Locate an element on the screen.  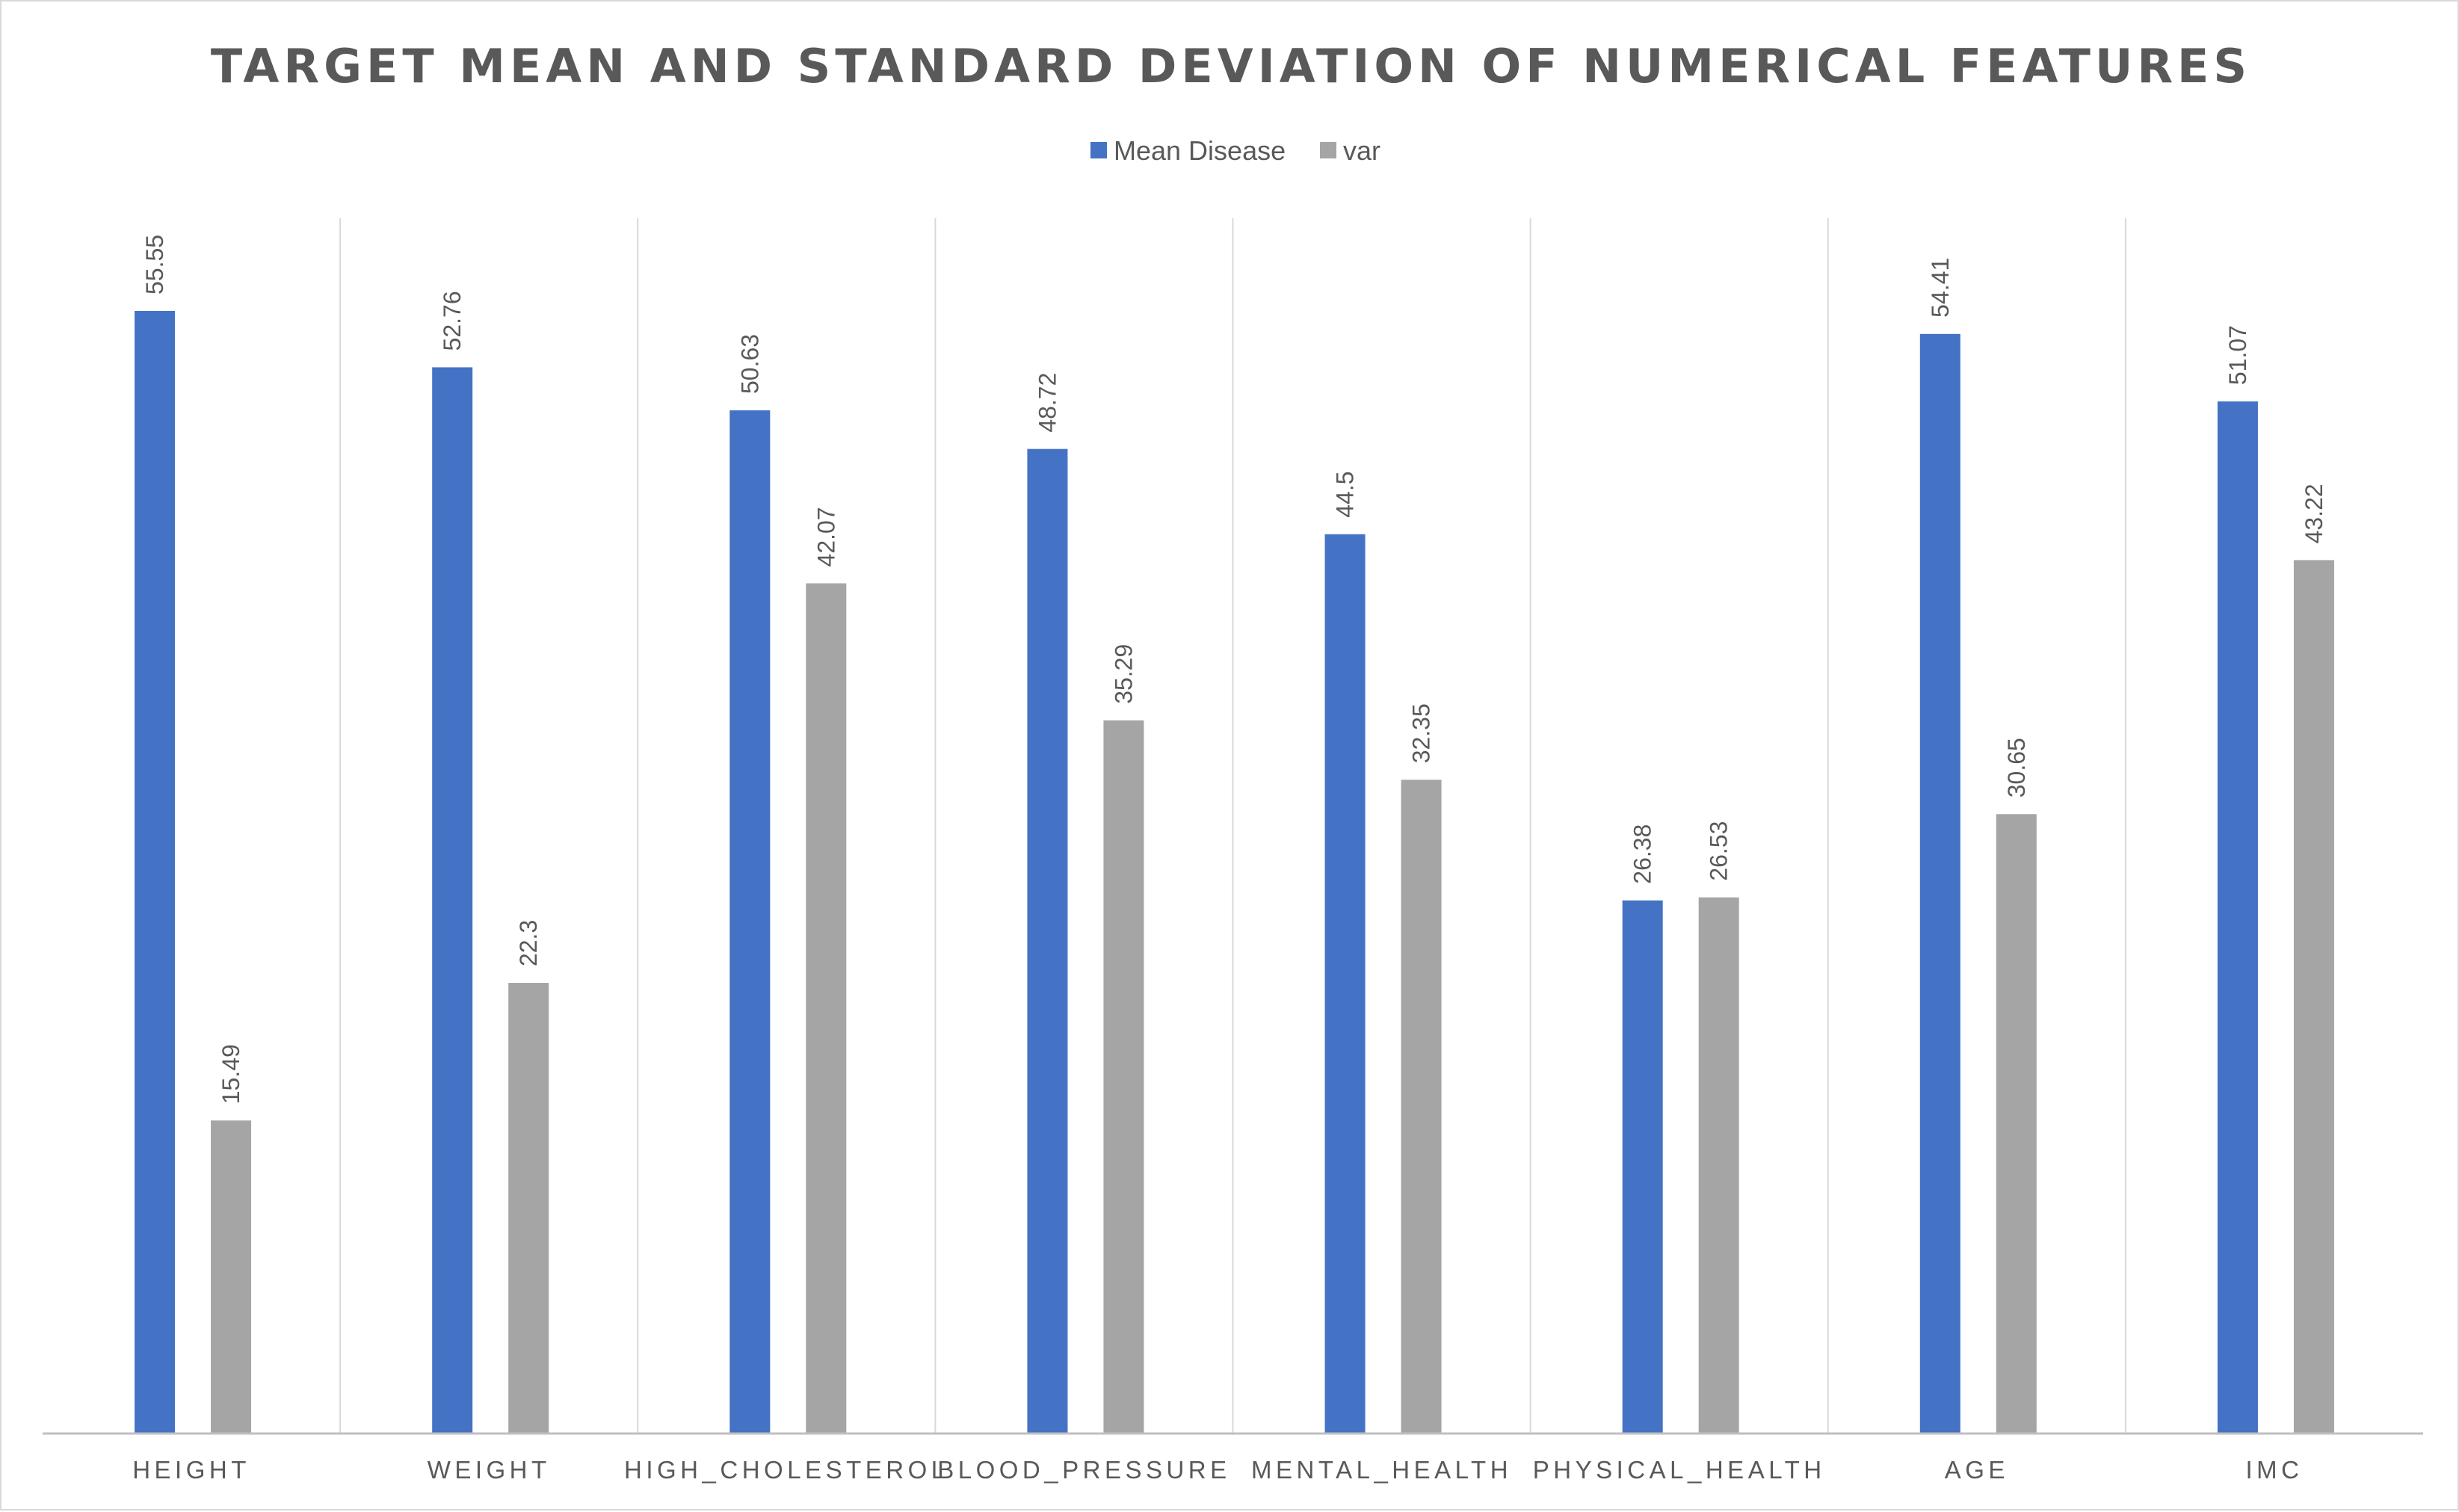
data-label-var-high-cholesterol: 42.07 is located at coordinates (825, 537).